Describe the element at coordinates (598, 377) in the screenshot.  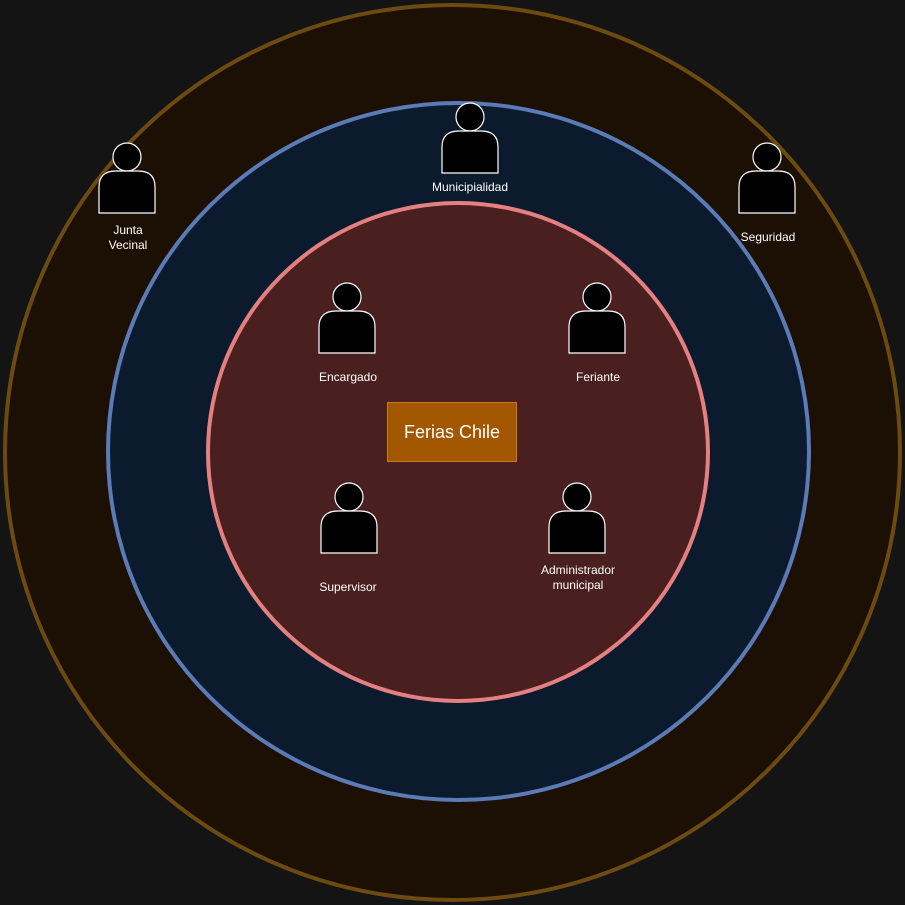
I see `actor-label-feriante: Feriante` at that location.